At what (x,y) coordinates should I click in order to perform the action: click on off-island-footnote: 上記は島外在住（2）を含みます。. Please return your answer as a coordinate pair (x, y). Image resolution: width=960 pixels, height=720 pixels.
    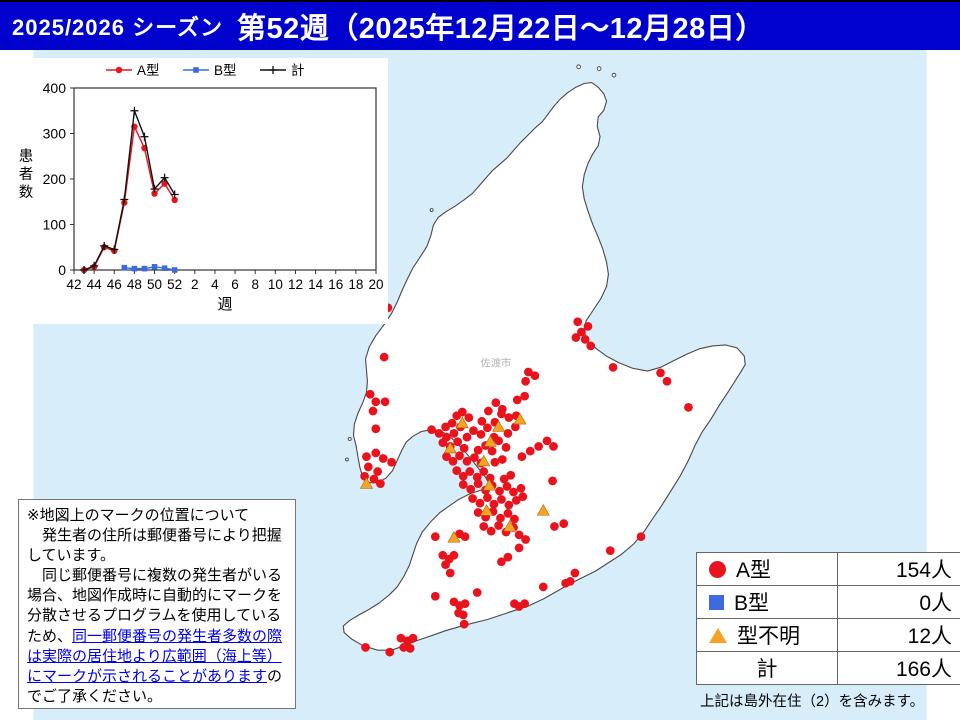
    Looking at the image, I should click on (812, 702).